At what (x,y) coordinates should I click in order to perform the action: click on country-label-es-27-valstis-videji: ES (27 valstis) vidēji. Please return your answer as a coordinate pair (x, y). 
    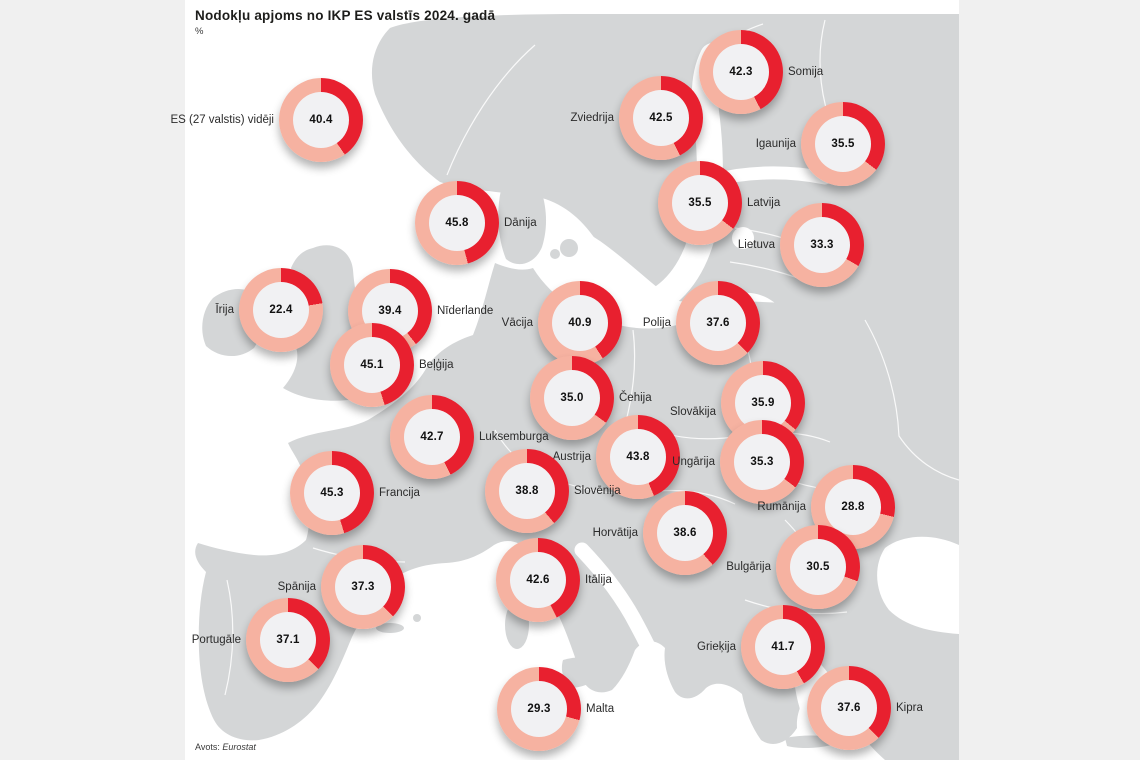
    Looking at the image, I should click on (222, 120).